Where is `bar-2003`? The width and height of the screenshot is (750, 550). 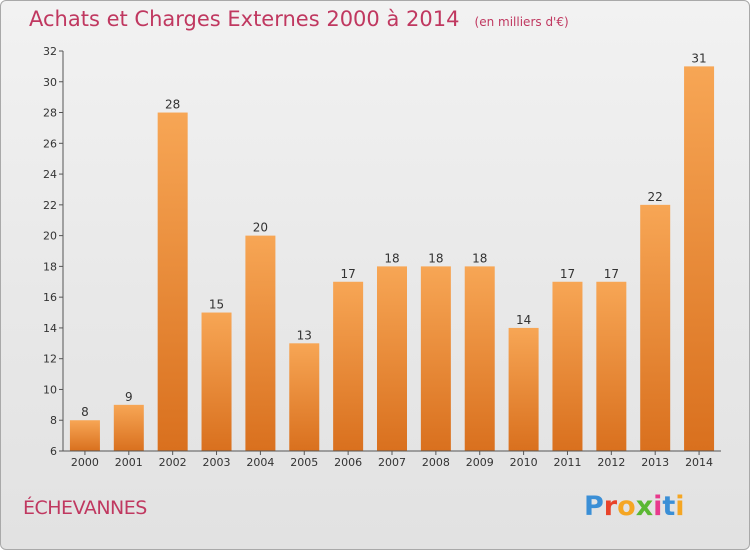
bar-2003 is located at coordinates (216, 381).